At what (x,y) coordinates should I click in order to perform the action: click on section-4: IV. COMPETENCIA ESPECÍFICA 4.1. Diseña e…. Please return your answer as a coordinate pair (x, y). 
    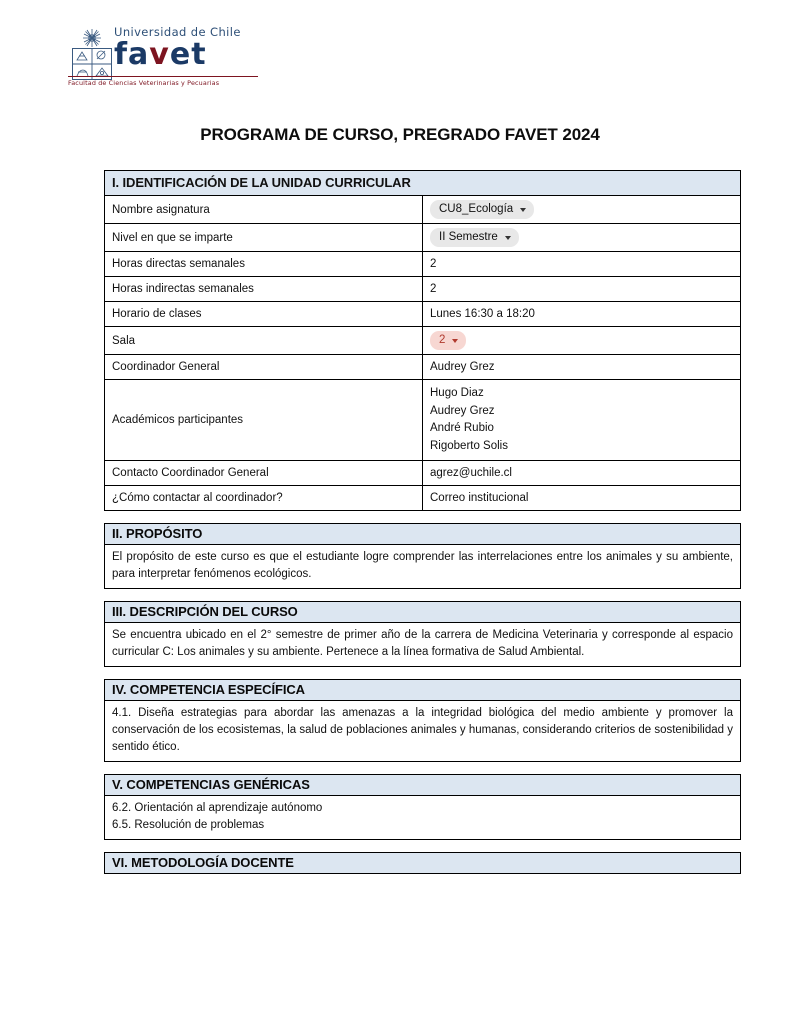
    Looking at the image, I should click on (422, 720).